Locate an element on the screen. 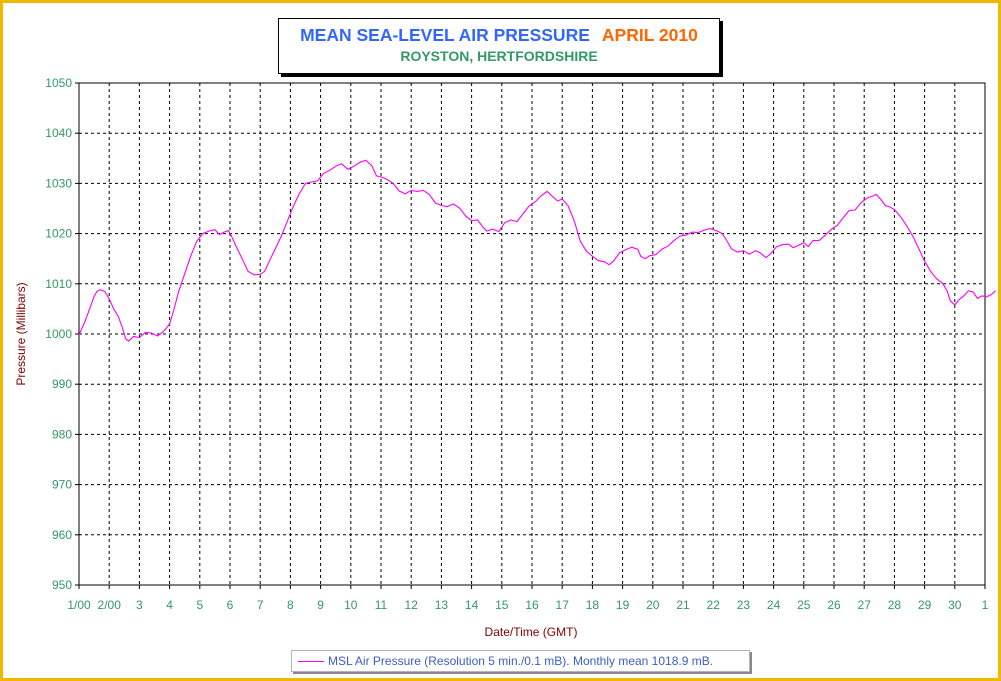 Image resolution: width=1001 pixels, height=681 pixels. y-tick-label: 1040 is located at coordinates (58, 133).